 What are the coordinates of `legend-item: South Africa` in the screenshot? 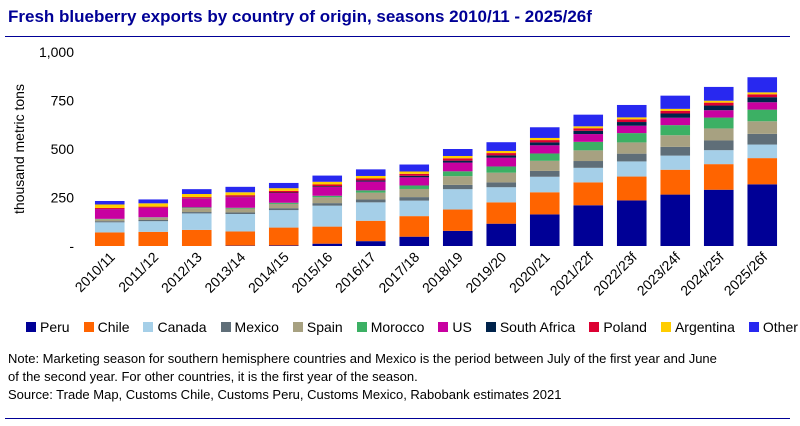 It's located at (530, 327).